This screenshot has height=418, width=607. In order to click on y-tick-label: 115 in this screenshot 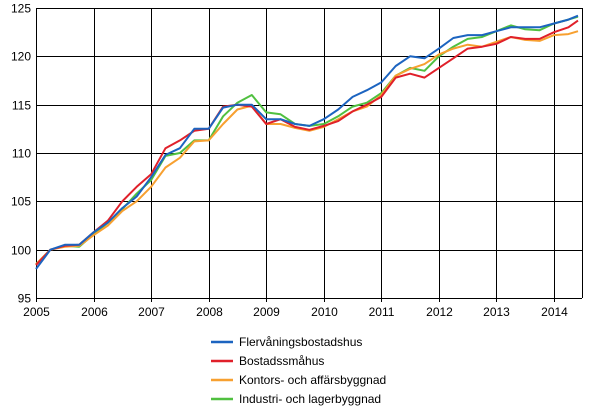, I will do `click(21, 106)`.